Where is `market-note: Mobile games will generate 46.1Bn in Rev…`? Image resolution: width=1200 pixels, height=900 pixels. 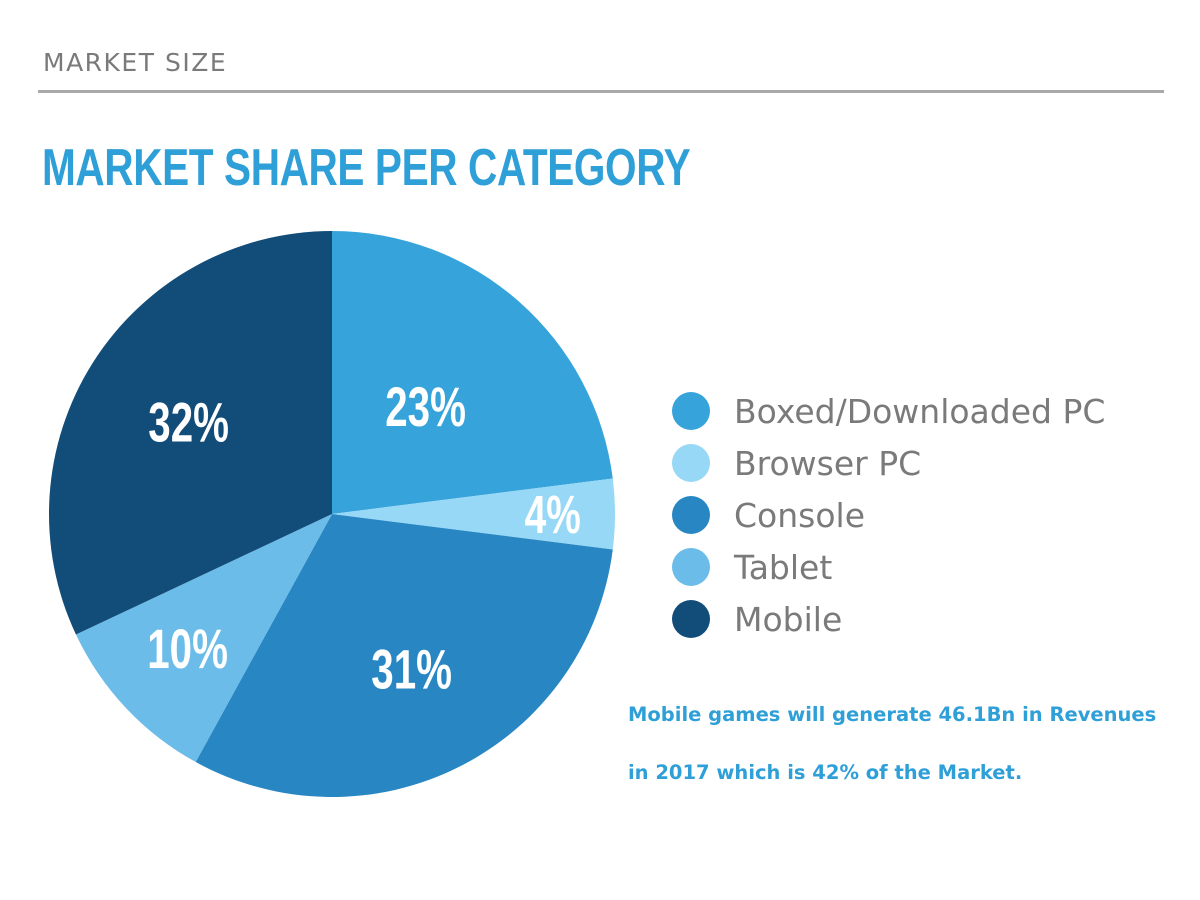 market-note: Mobile games will generate 46.1Bn in Rev… is located at coordinates (913, 744).